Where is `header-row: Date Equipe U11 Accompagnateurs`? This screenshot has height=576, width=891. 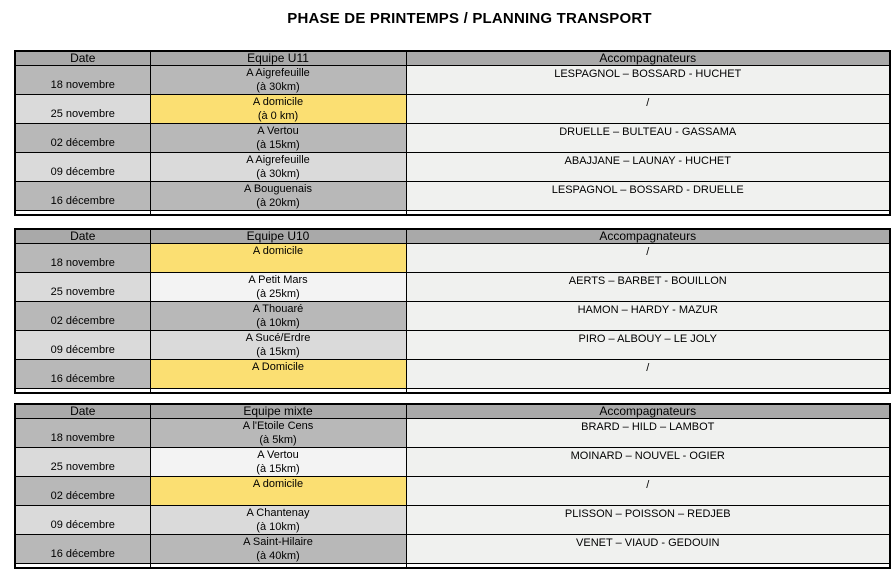
header-row: Date Equipe U11 Accompagnateurs is located at coordinates (452, 58).